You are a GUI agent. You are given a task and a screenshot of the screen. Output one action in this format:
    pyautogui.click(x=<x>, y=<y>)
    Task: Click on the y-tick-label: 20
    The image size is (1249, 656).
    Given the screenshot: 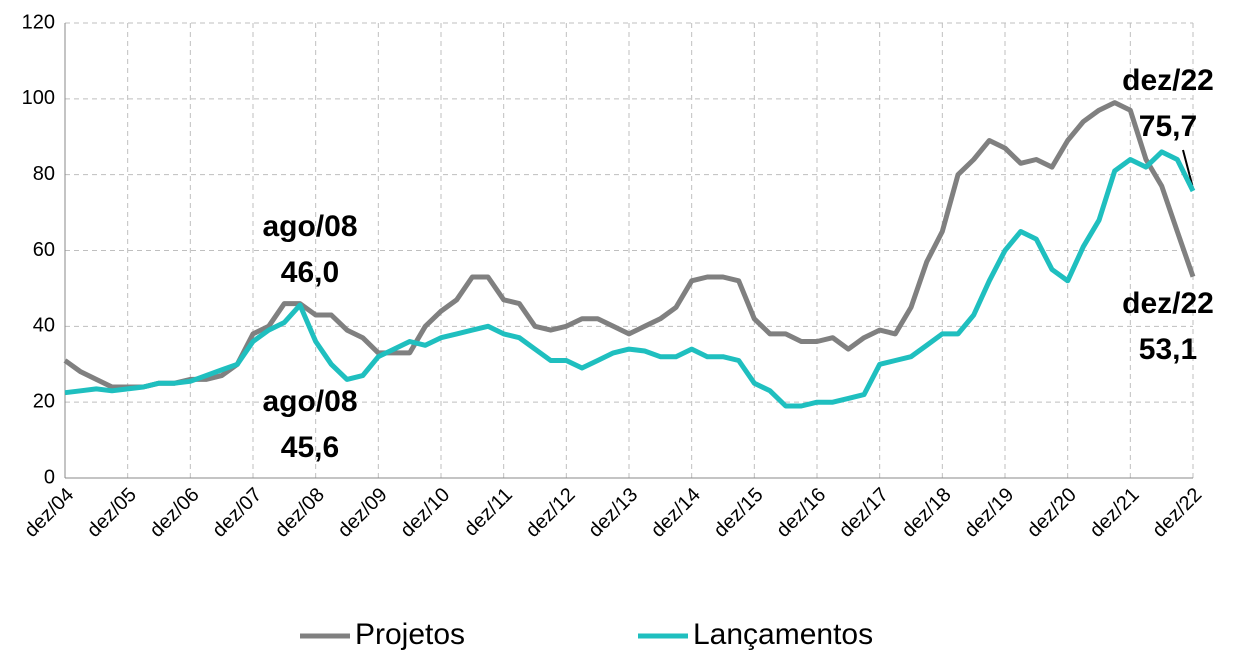 What is the action you would take?
    pyautogui.click(x=44, y=401)
    